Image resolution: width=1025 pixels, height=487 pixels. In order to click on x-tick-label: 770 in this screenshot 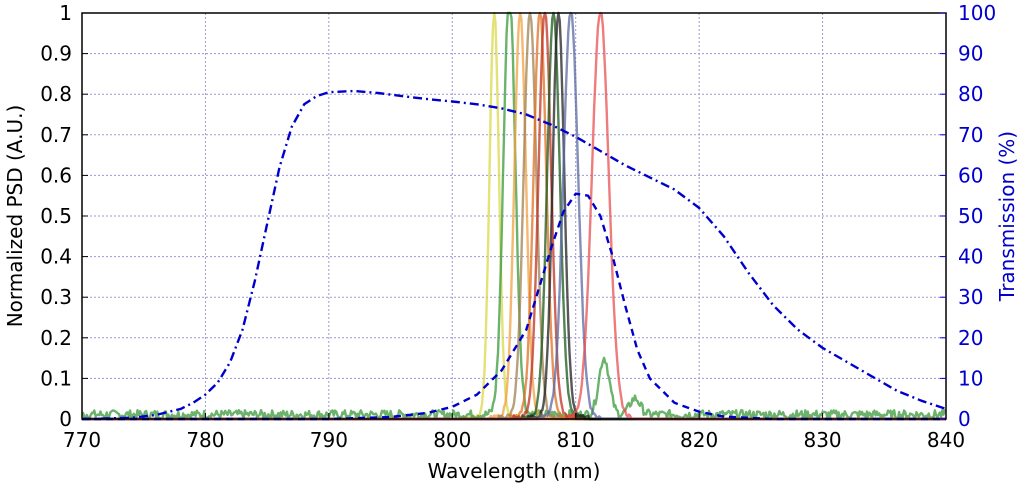, I will do `click(82, 440)`.